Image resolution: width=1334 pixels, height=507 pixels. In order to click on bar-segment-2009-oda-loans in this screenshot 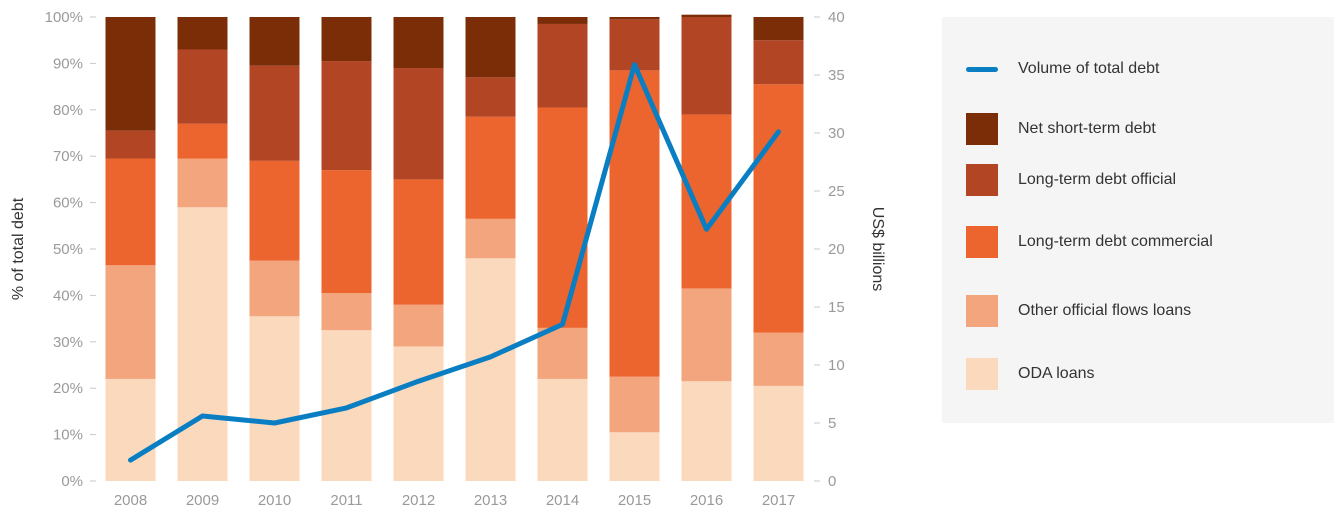, I will do `click(202, 344)`.